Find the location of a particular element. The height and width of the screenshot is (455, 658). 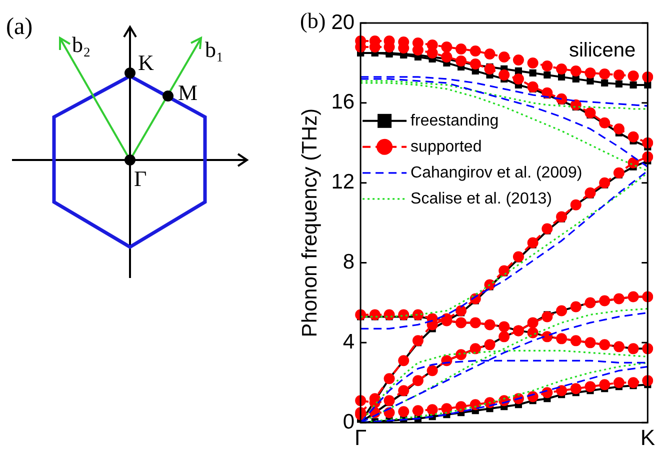

legend-label: Cahangirov et al. (2009) is located at coordinates (496, 173).